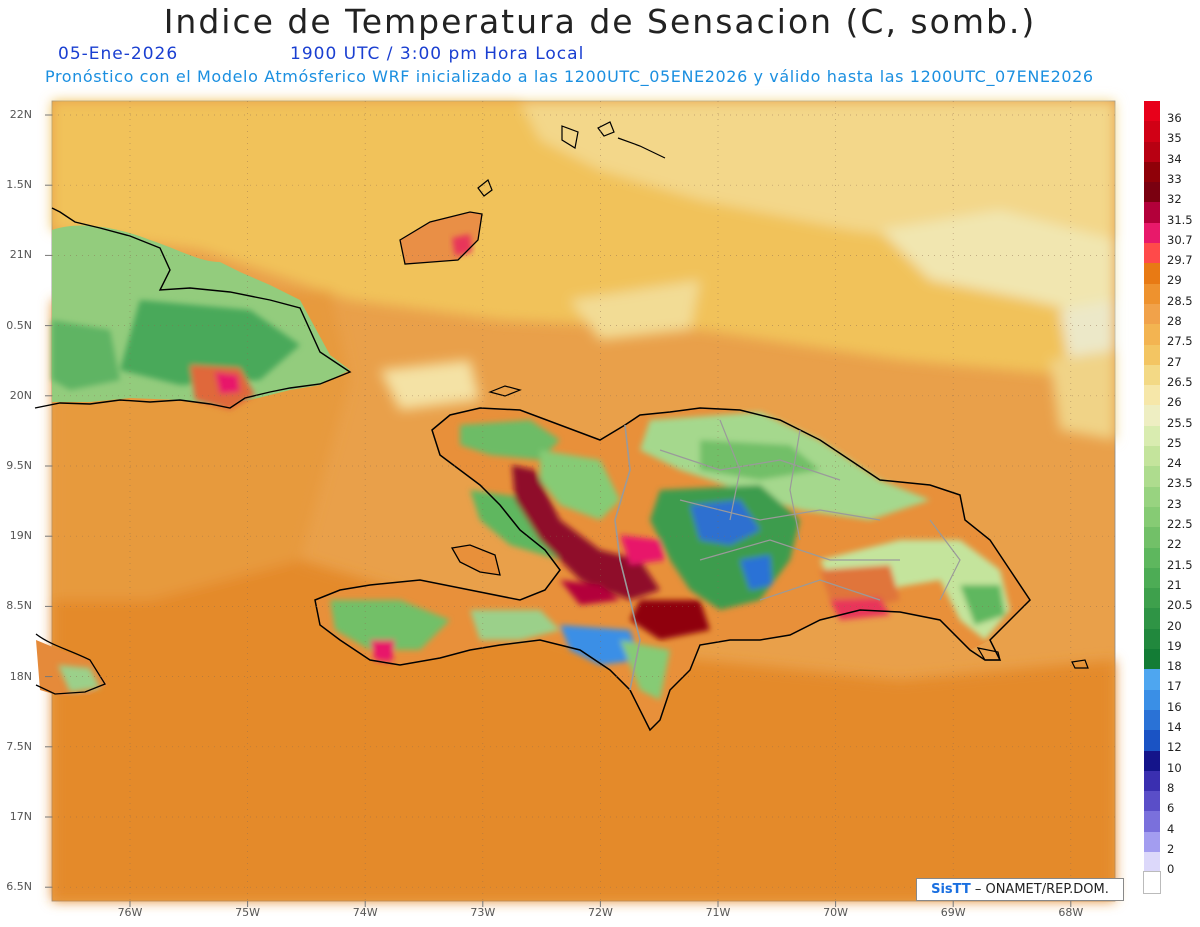 Image resolution: width=1200 pixels, height=927 pixels. Describe the element at coordinates (718, 912) in the screenshot. I see `x-tick-label: 71W` at that location.